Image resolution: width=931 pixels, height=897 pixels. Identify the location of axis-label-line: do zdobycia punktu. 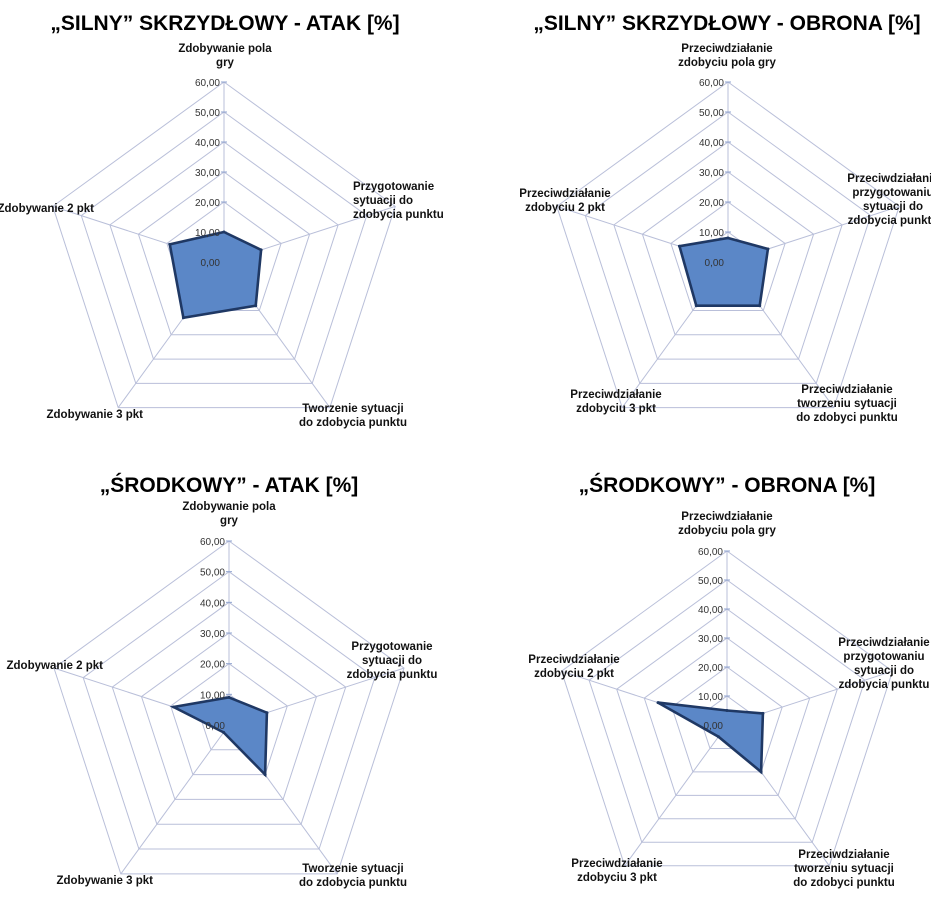
(353, 423).